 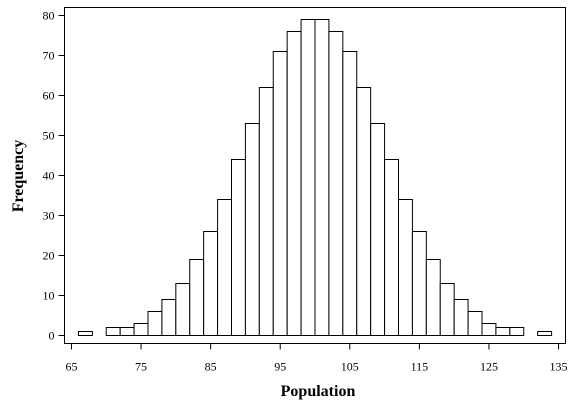 What do you see at coordinates (71, 367) in the screenshot?
I see `x-tick-label-0: 65` at bounding box center [71, 367].